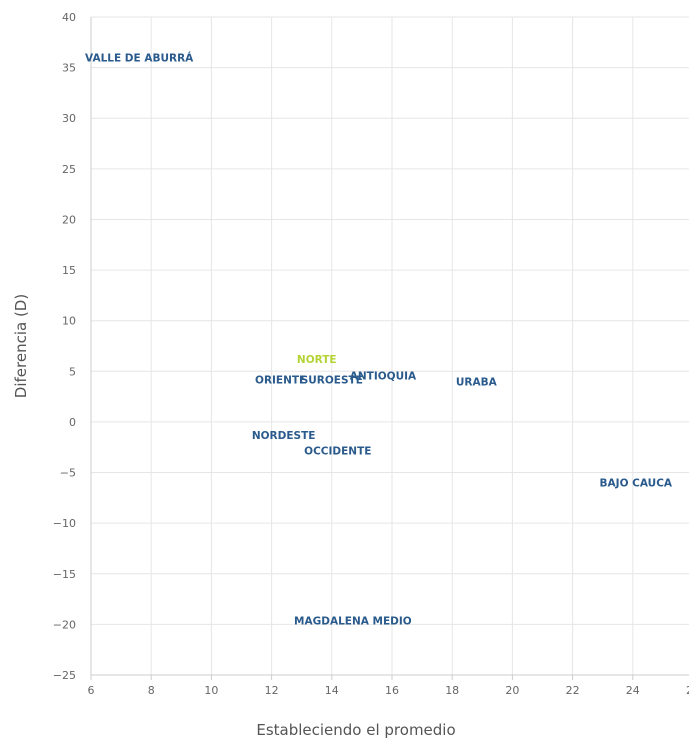  I want to click on y-tick-label: 15, so click(69, 270).